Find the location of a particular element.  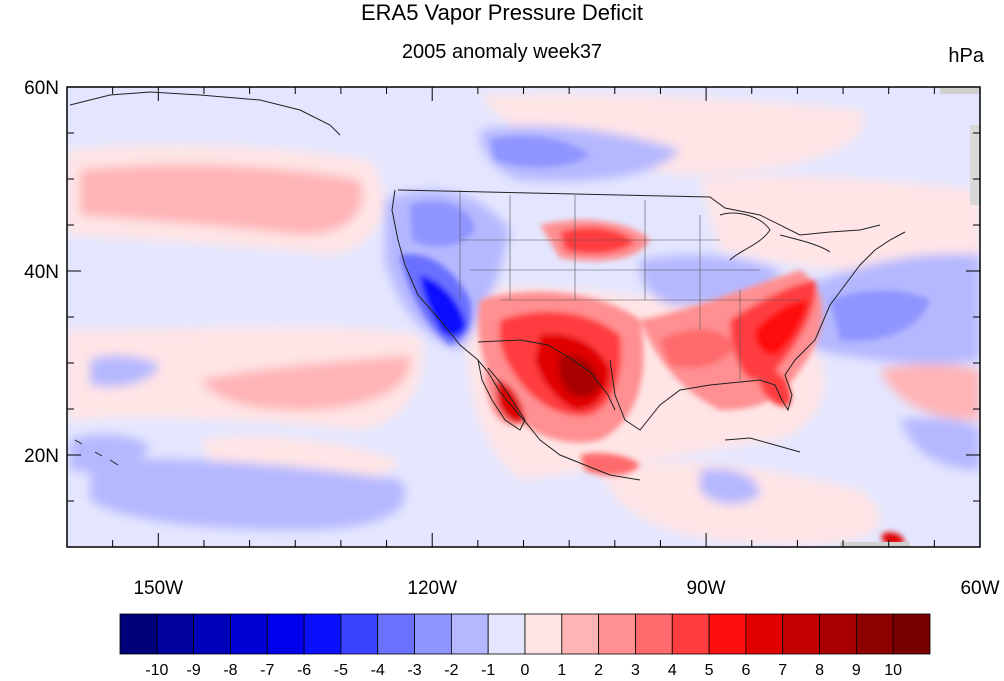

blue-area-caribbean is located at coordinates (730, 486).